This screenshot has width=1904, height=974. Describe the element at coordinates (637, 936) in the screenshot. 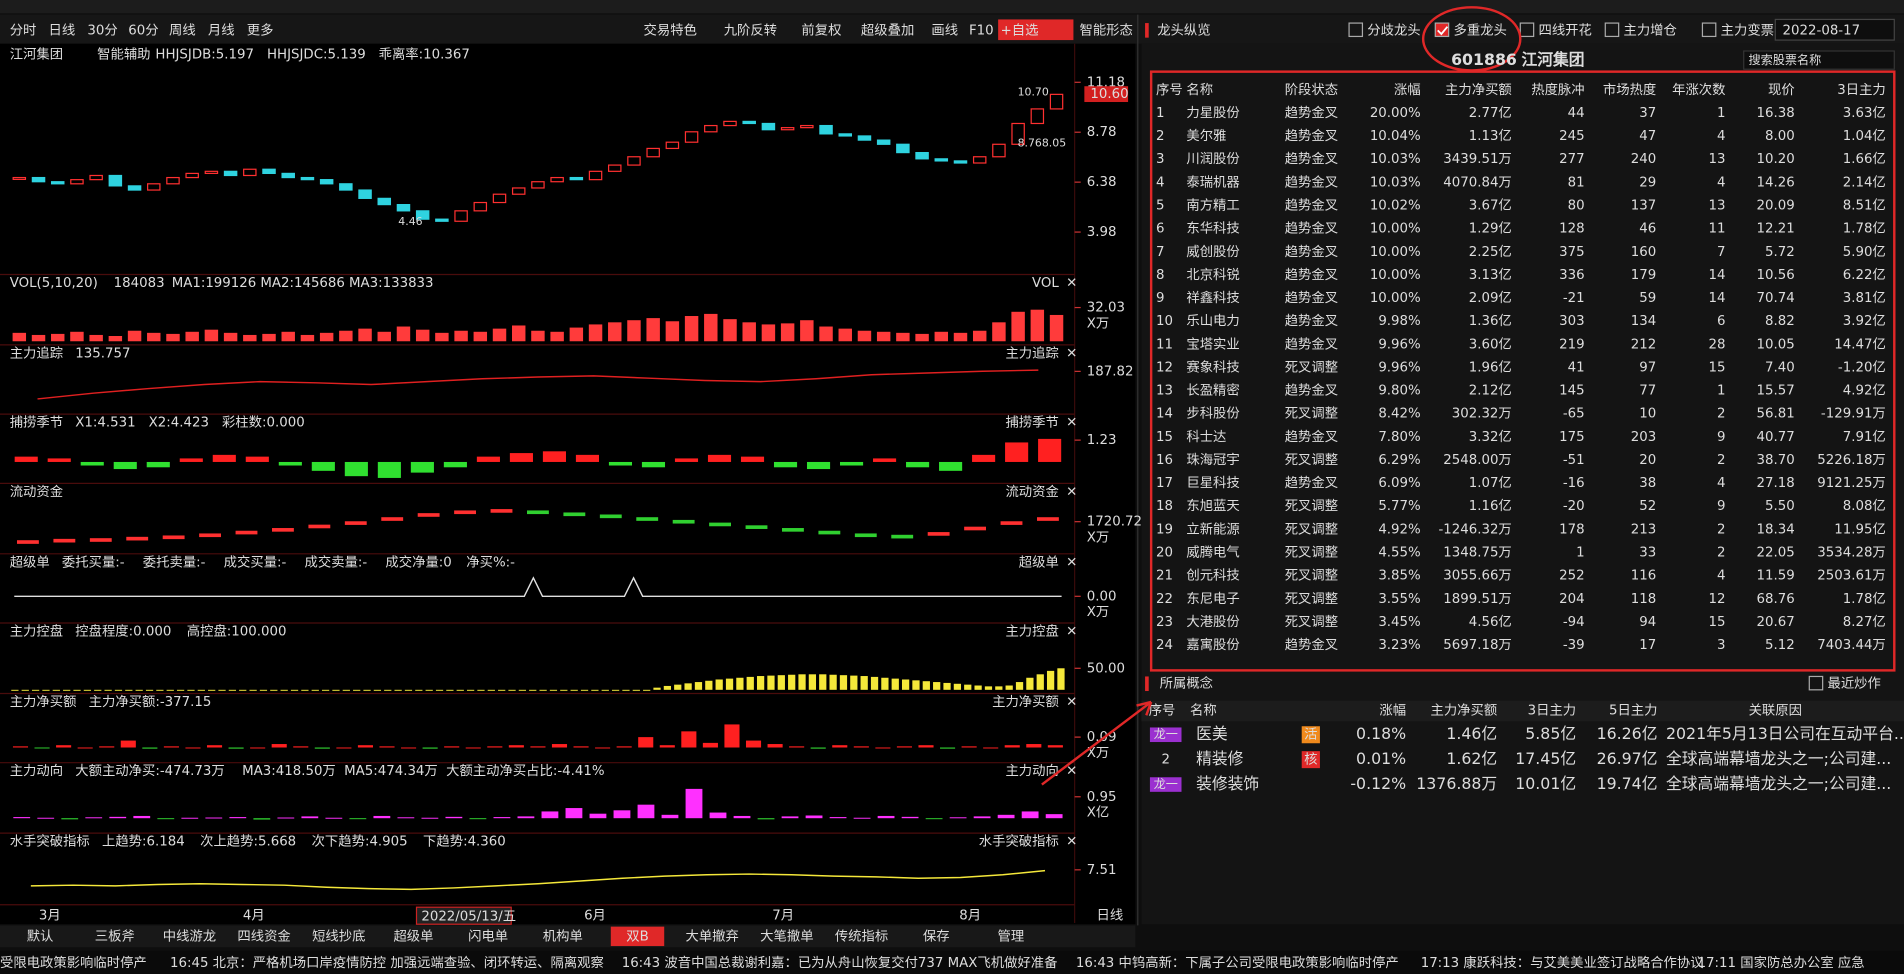

I see `bottom-tab: 双B` at that location.